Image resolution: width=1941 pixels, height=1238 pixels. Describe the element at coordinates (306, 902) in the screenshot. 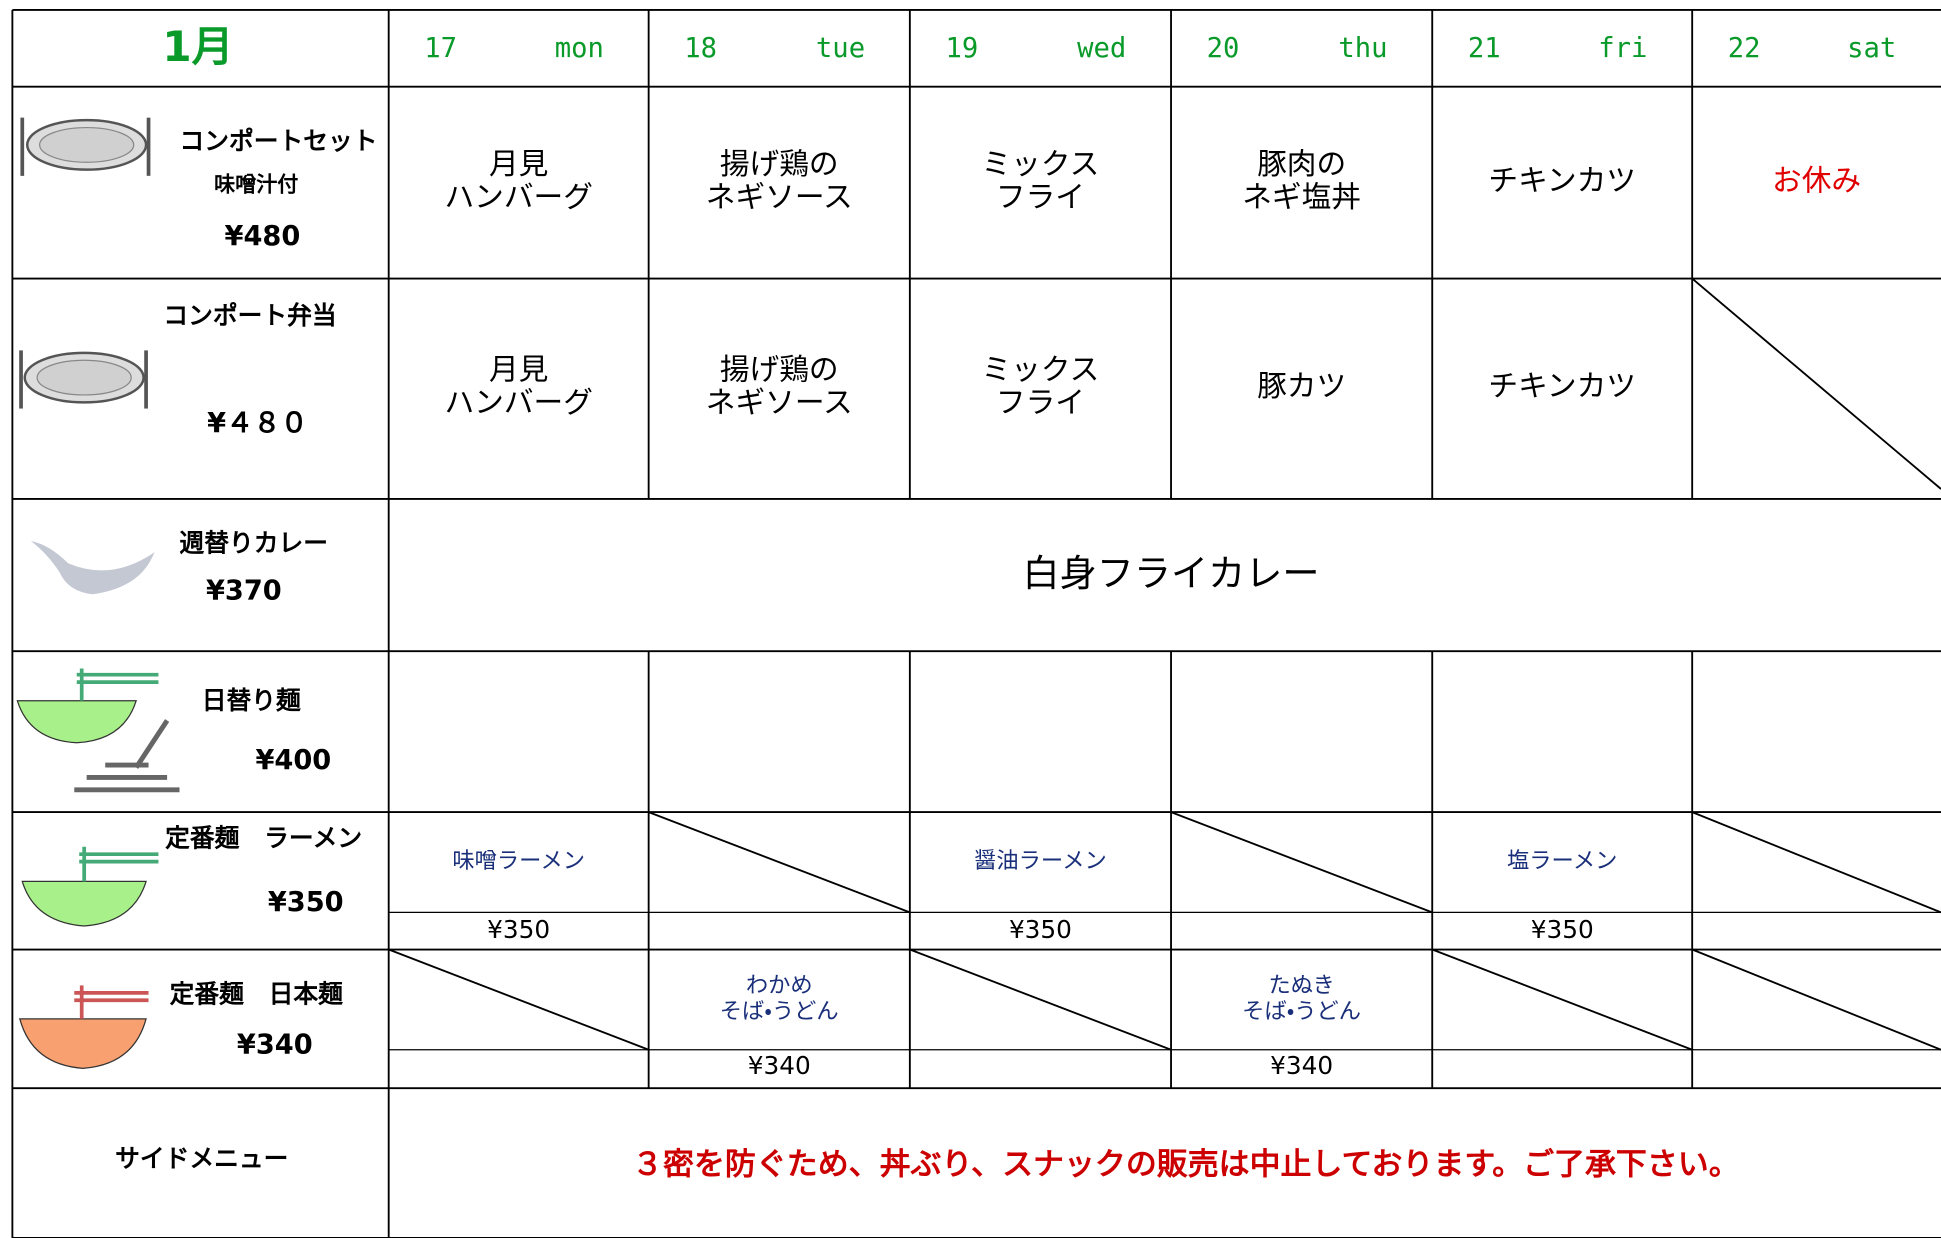

I see `item-price: ¥350` at that location.